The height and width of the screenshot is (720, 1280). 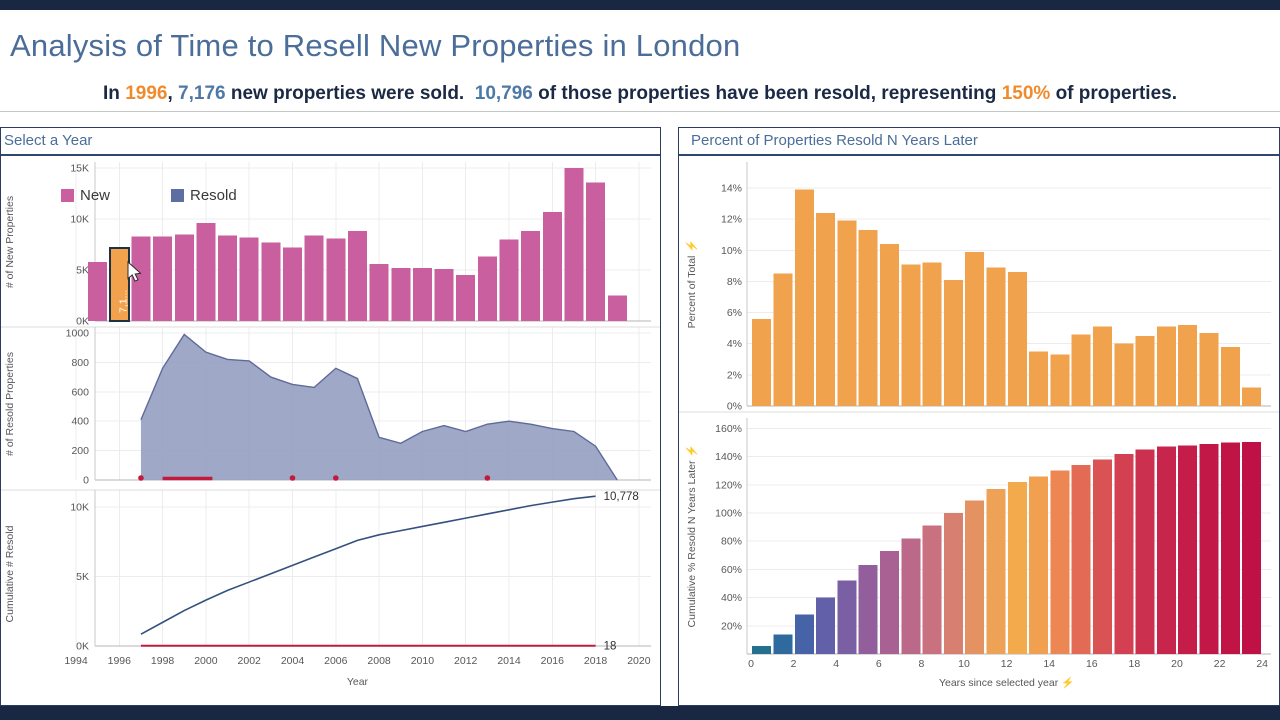 I want to click on resold-area-outline, so click(x=379, y=407).